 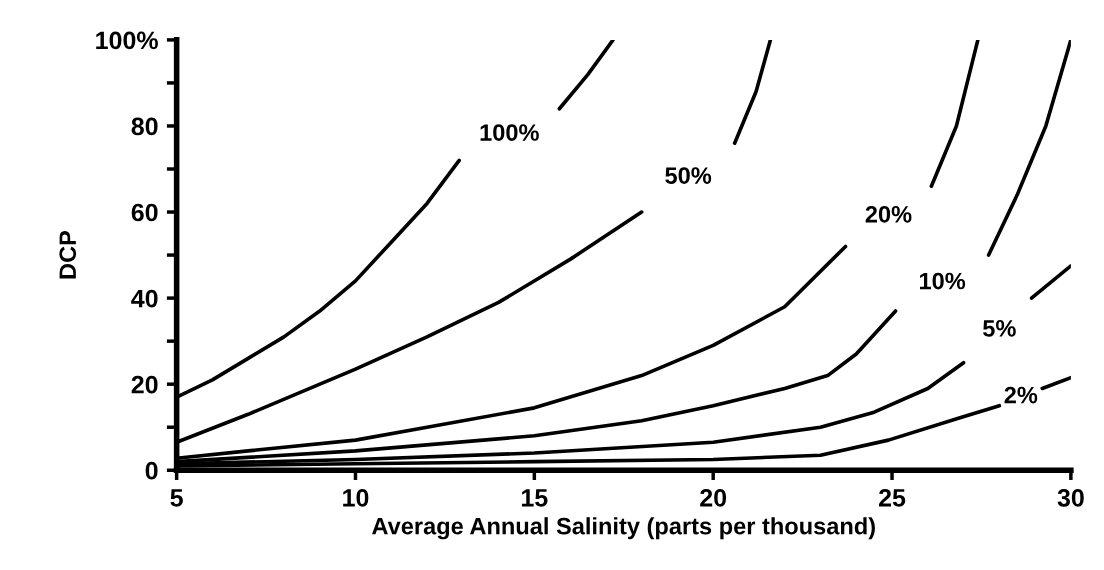 What do you see at coordinates (535, 498) in the screenshot?
I see `x-tick-label: 15` at bounding box center [535, 498].